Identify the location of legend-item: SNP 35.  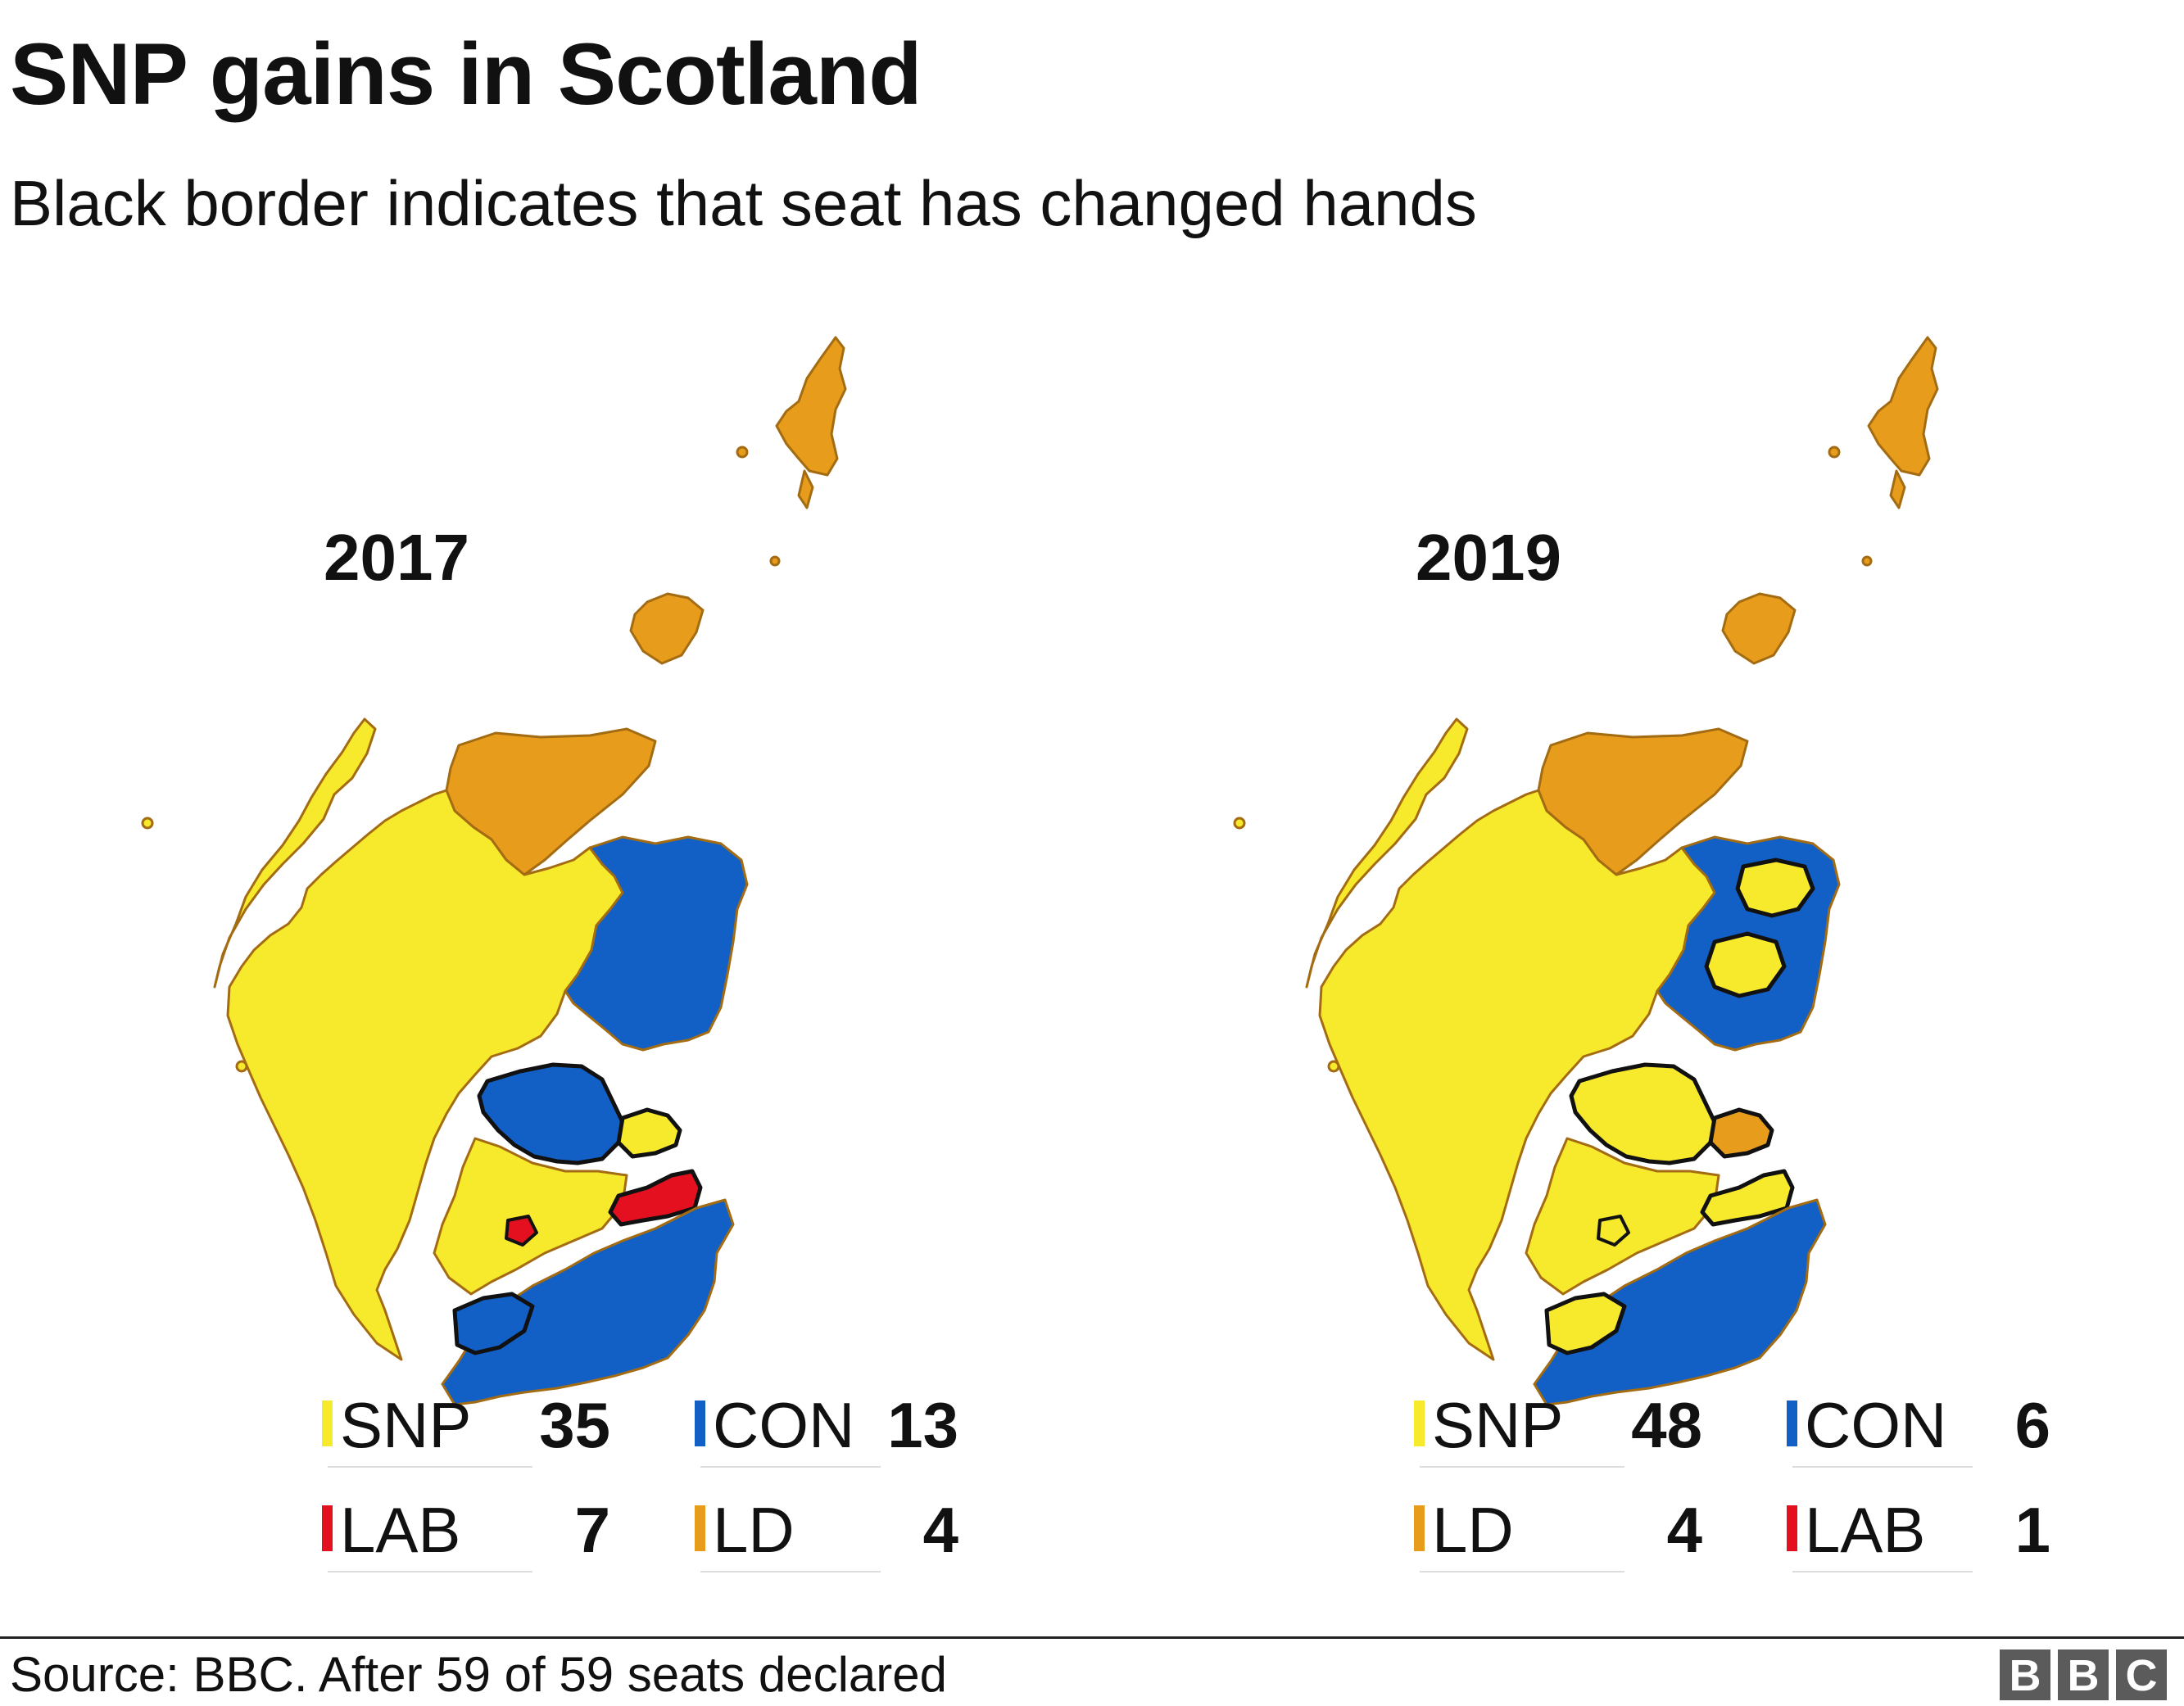
(463, 1429).